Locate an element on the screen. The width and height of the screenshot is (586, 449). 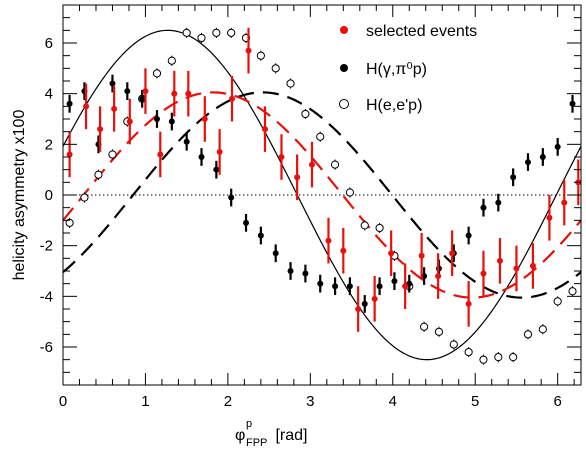
legend-label-h-gamma-pi0-p: H(γ,π⁰p) is located at coordinates (396, 69).